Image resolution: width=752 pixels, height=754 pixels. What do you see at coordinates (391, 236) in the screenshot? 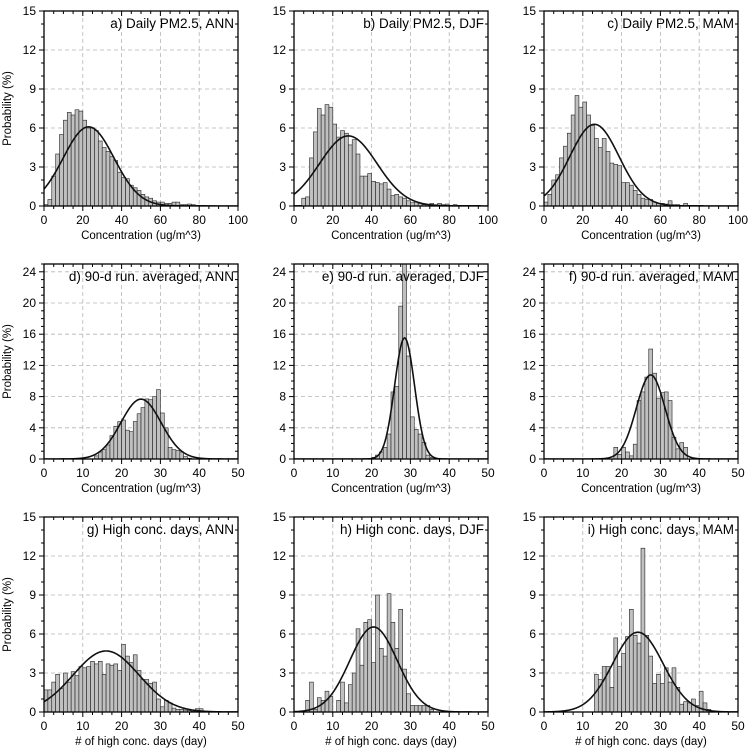
I see `x-axis-label: Concentration (ug/m^3)` at bounding box center [391, 236].